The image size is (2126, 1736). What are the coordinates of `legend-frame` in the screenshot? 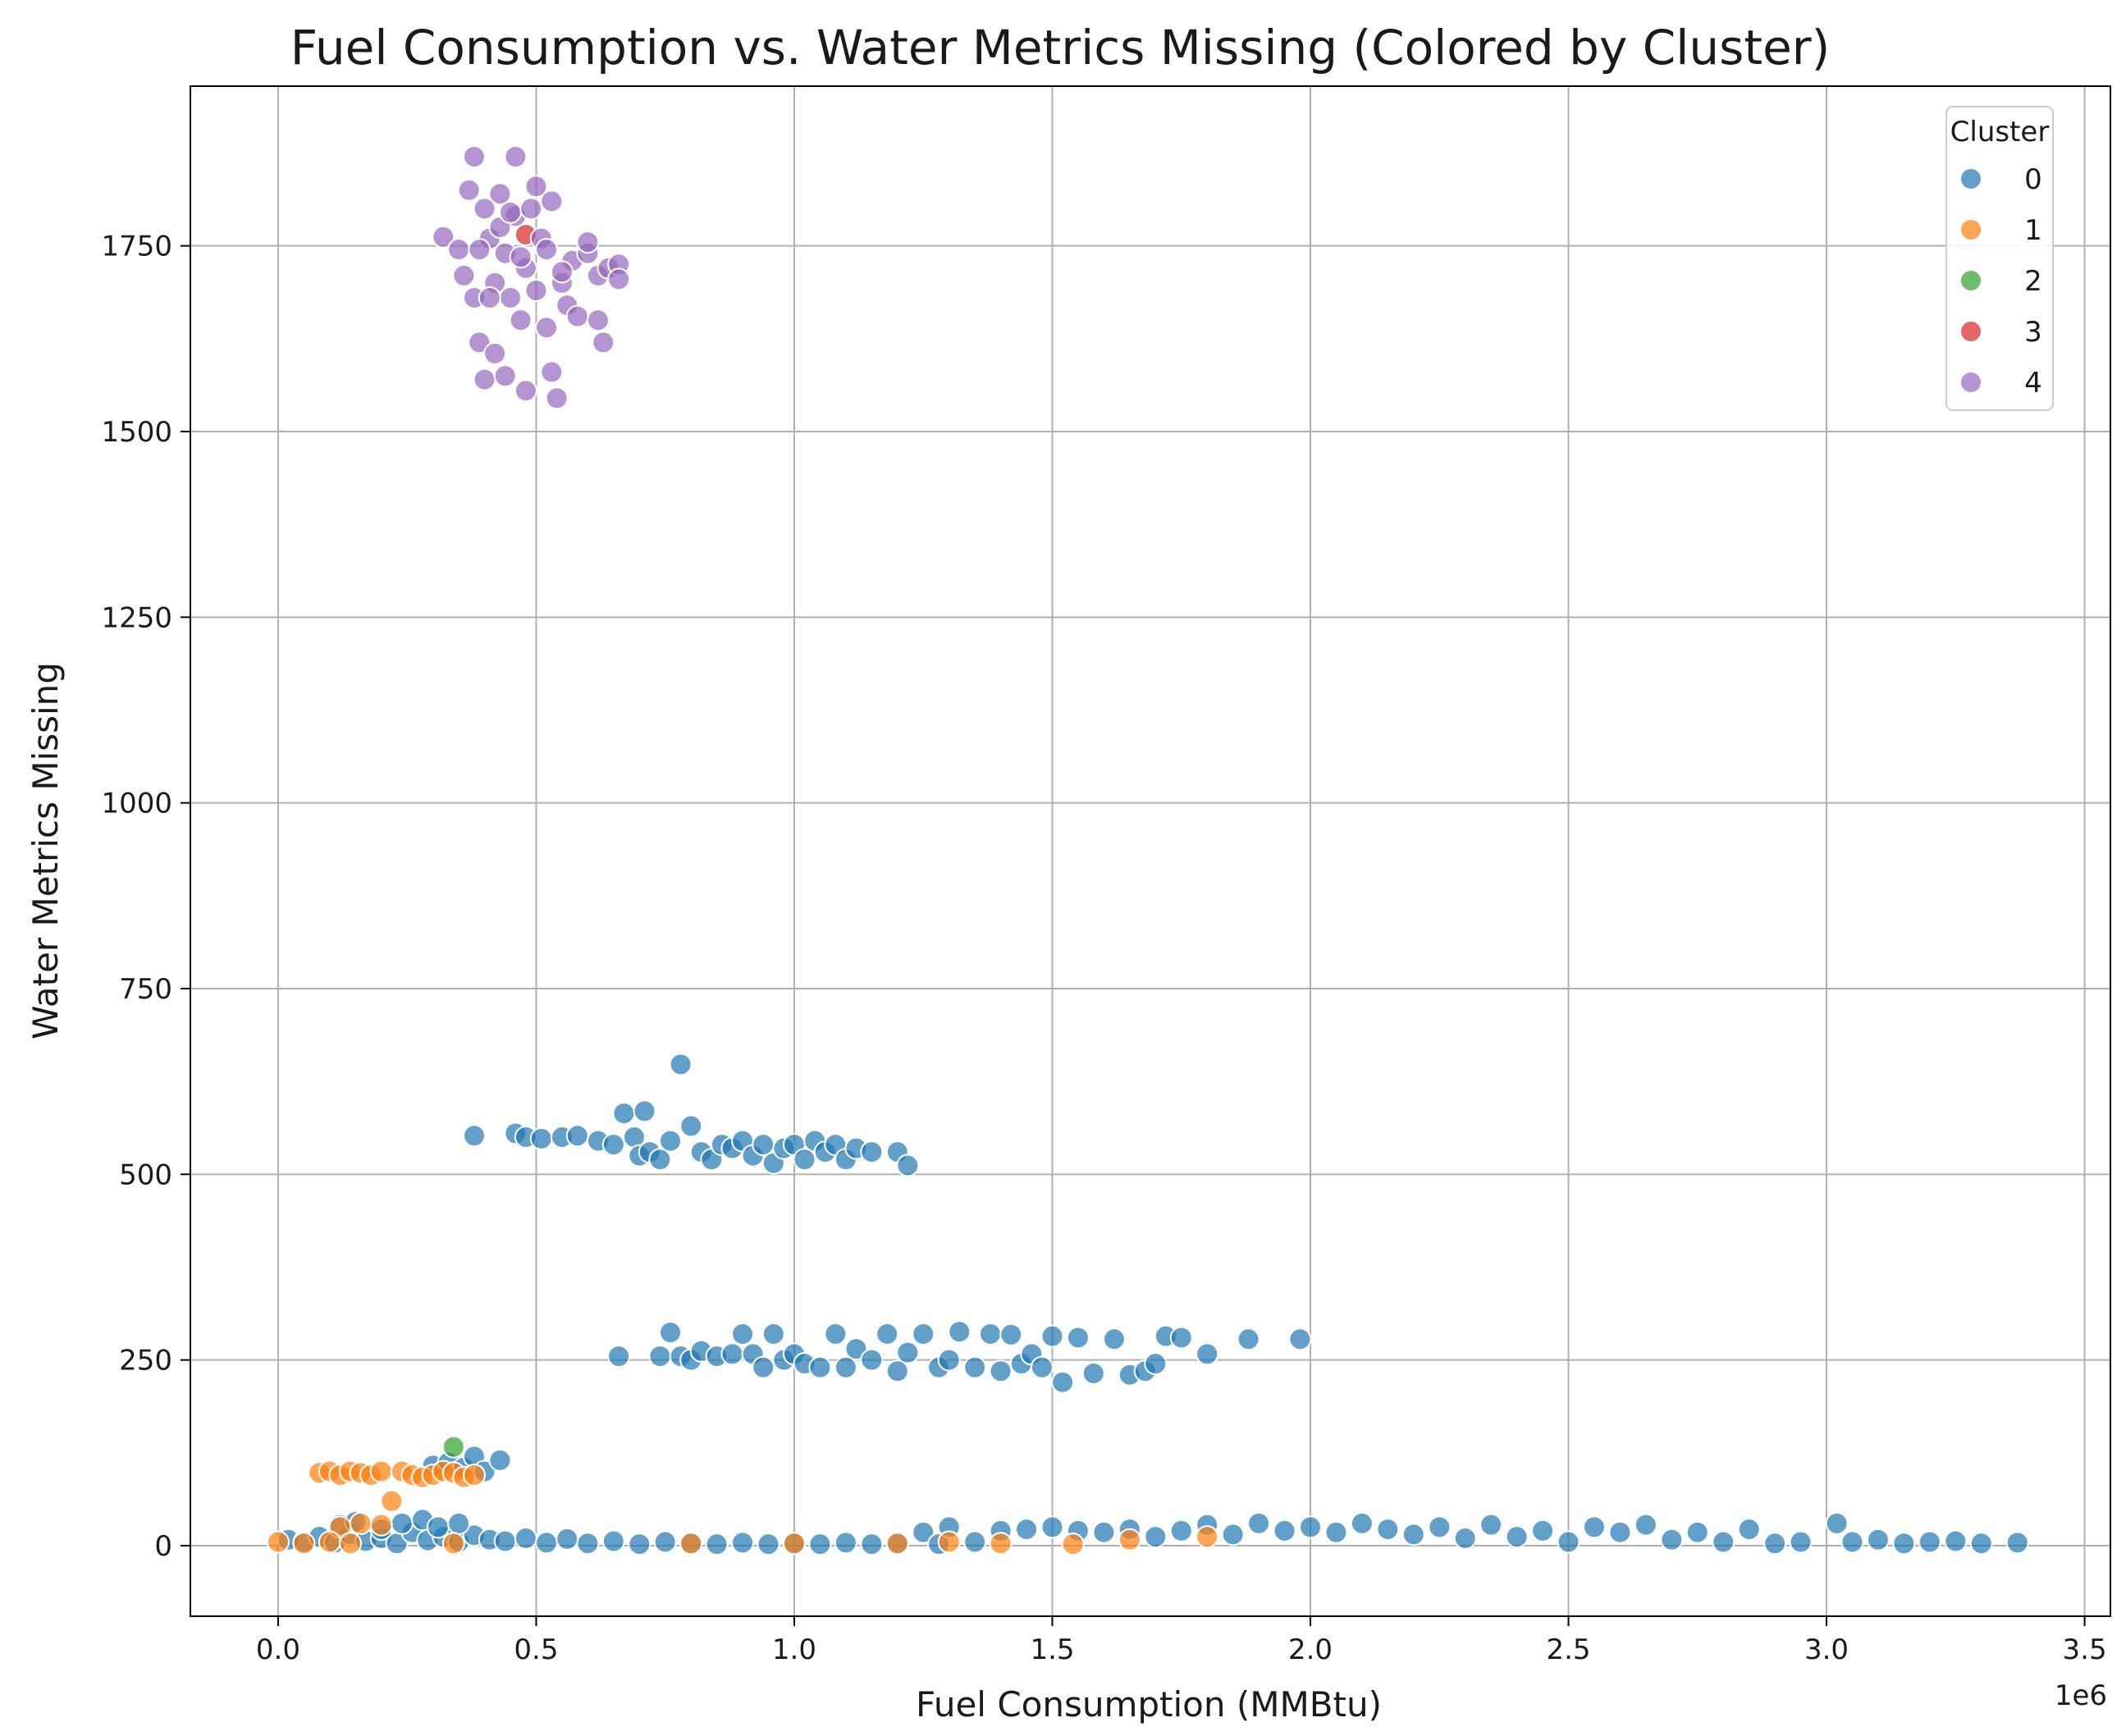 It's located at (1999, 258).